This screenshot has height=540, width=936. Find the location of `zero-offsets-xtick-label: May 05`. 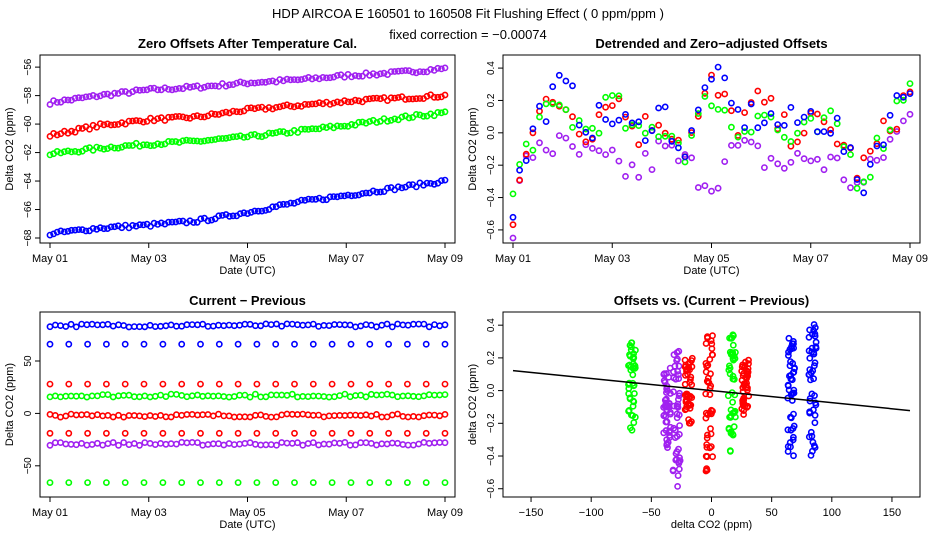

zero-offsets-xtick-label: May 05 is located at coordinates (247, 259).